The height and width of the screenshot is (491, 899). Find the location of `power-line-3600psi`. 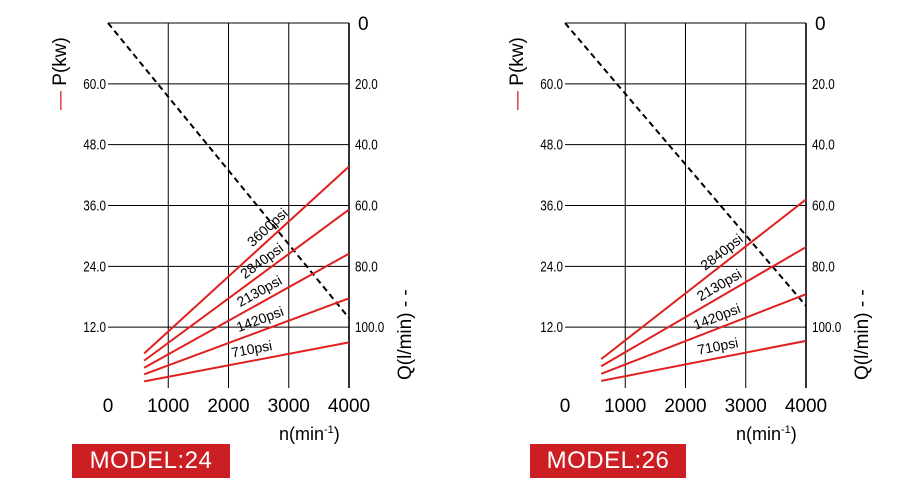

power-line-3600psi is located at coordinates (246, 260).